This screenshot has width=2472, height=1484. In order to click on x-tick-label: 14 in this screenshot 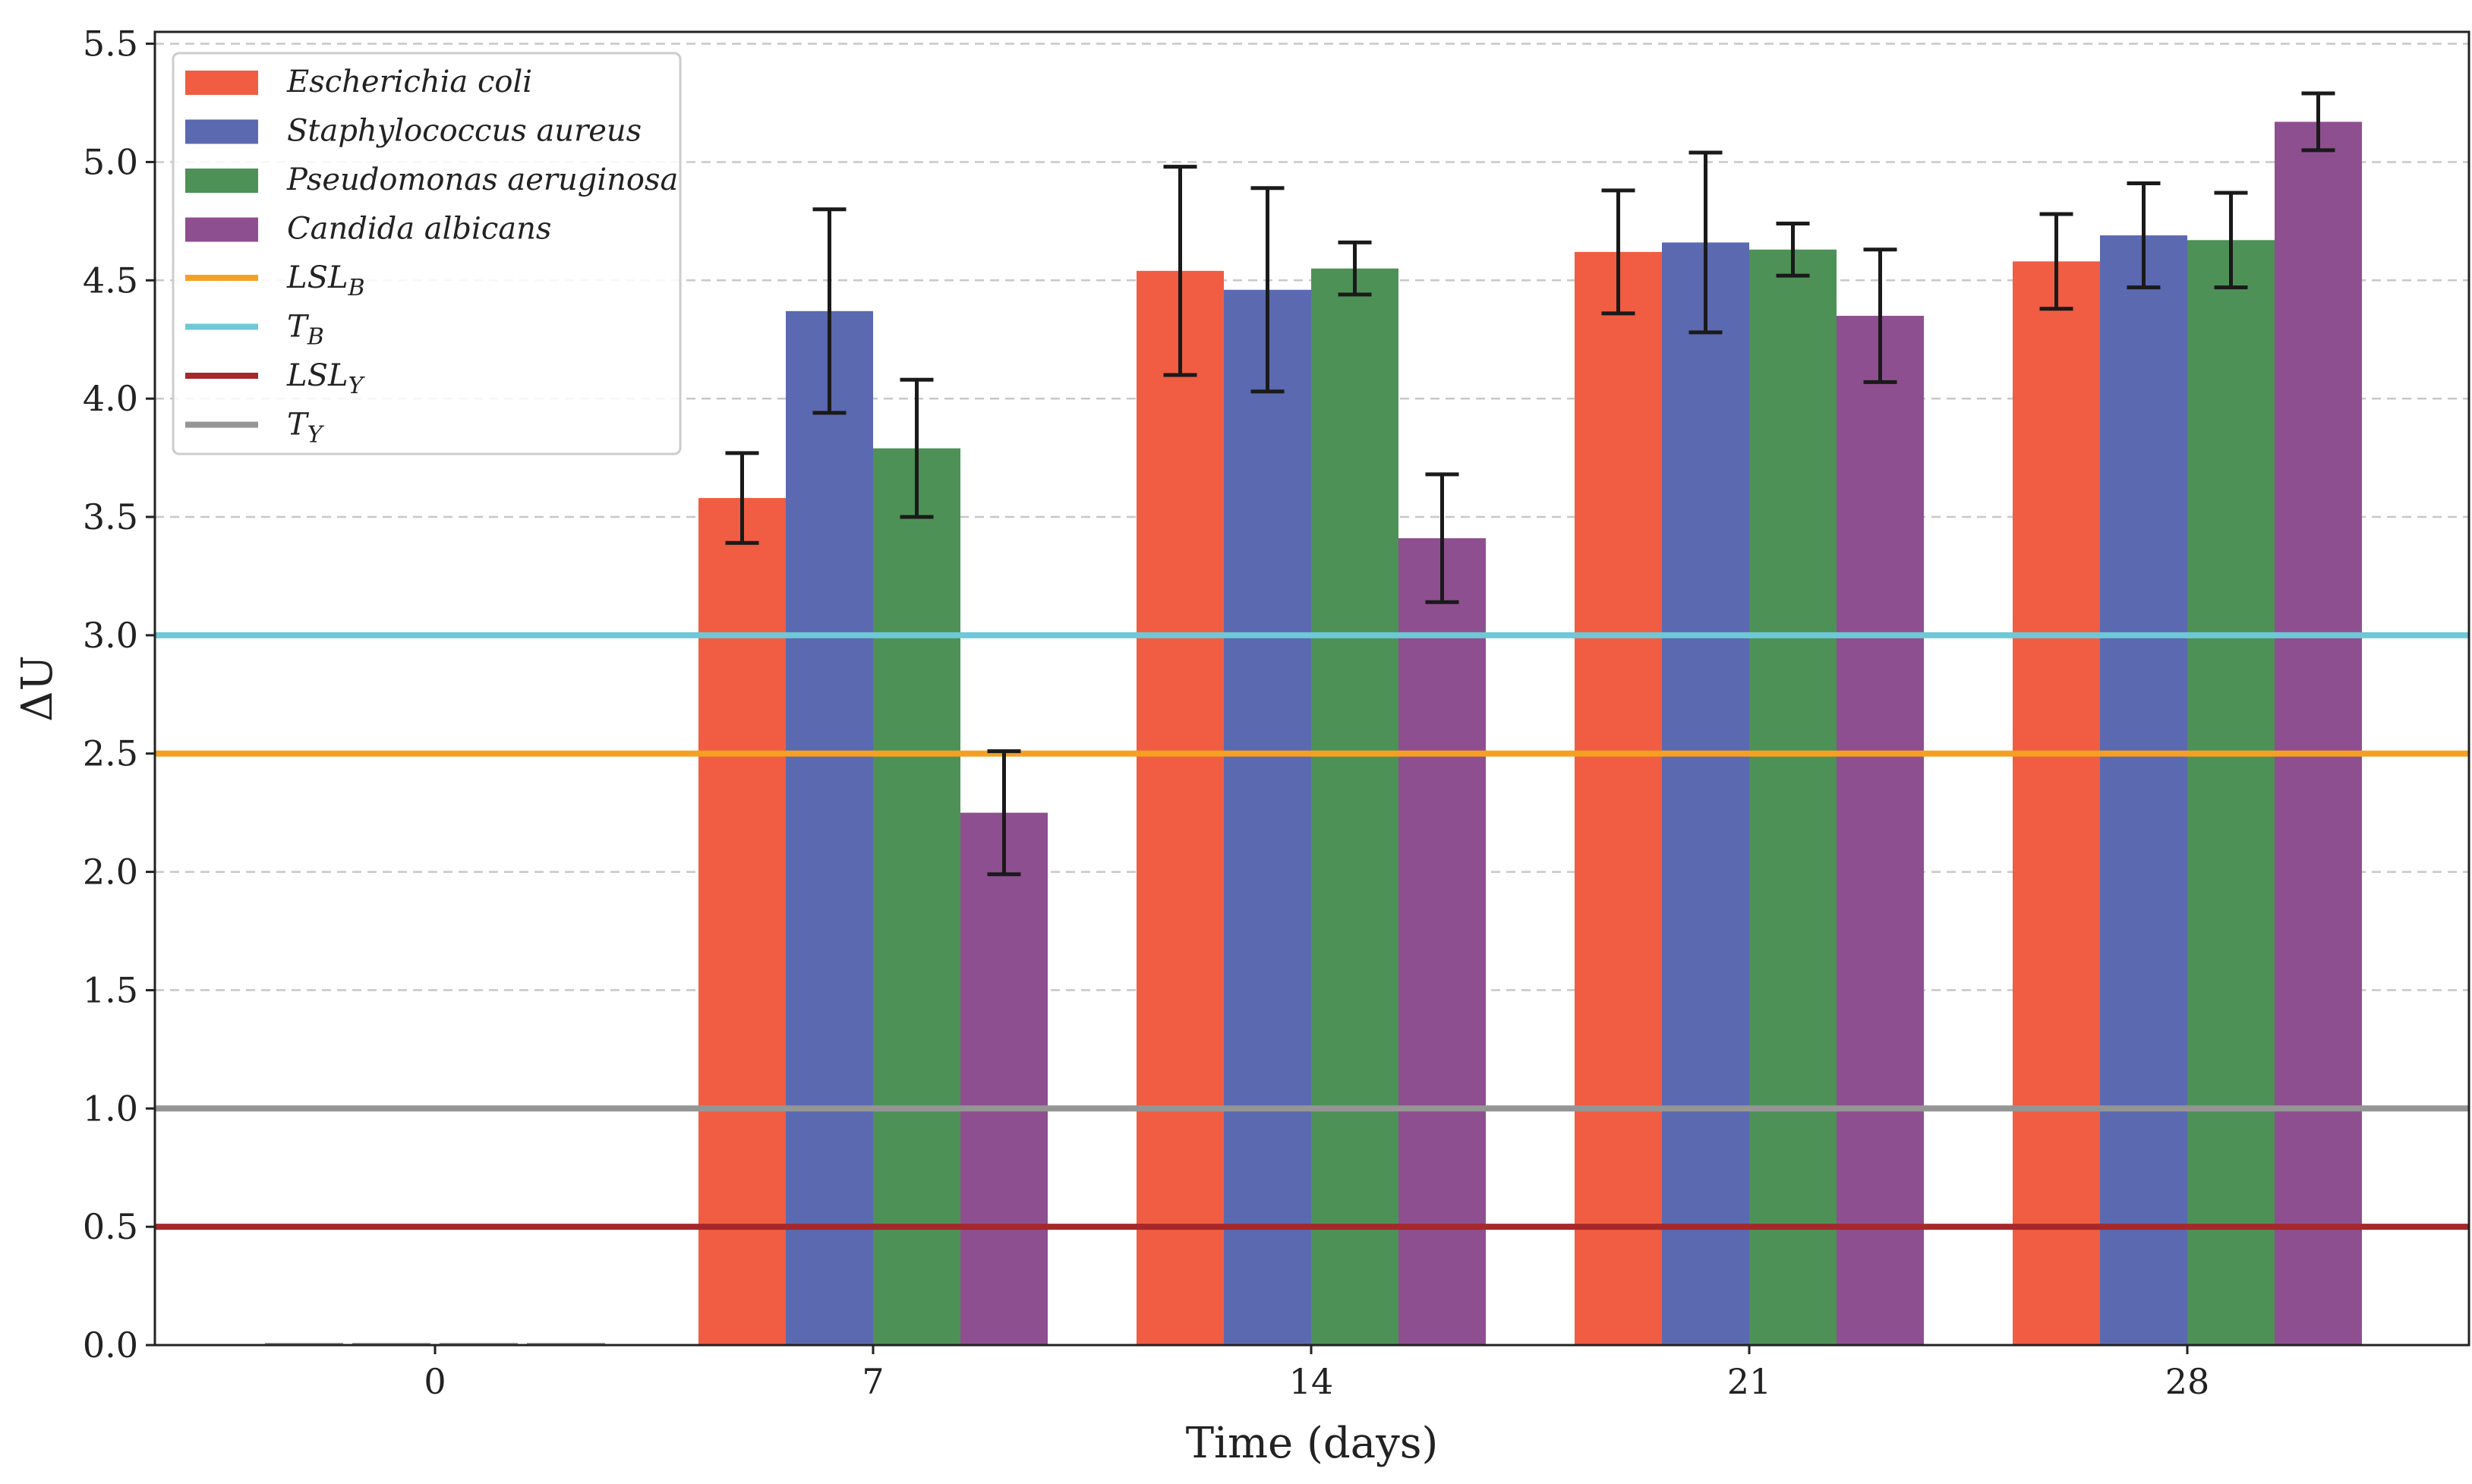, I will do `click(1311, 1381)`.